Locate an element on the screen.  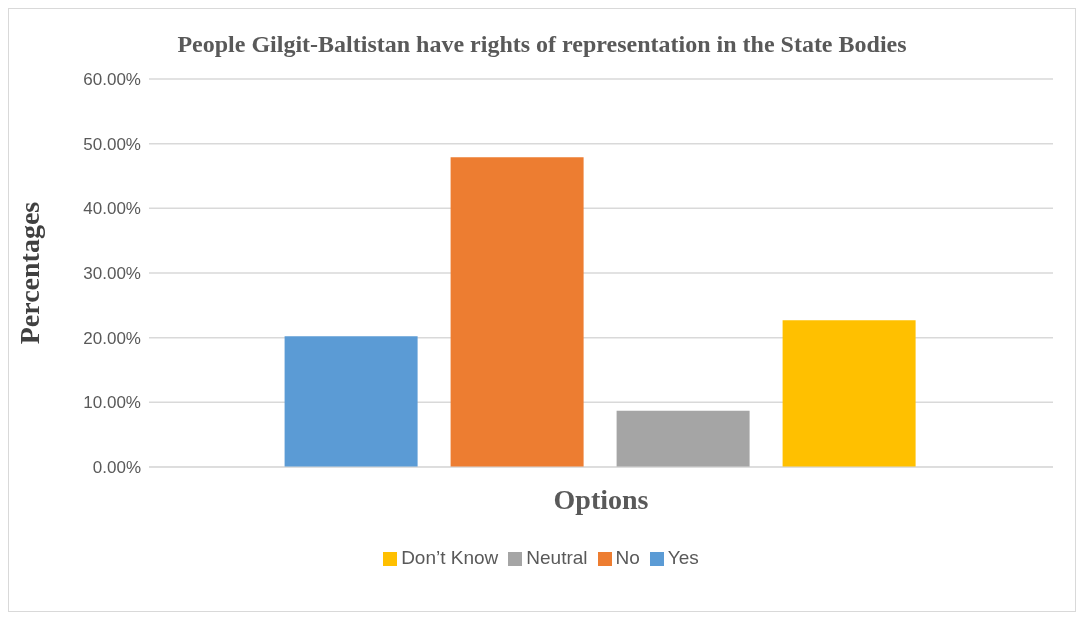
legend-label: Neutral is located at coordinates (557, 557).